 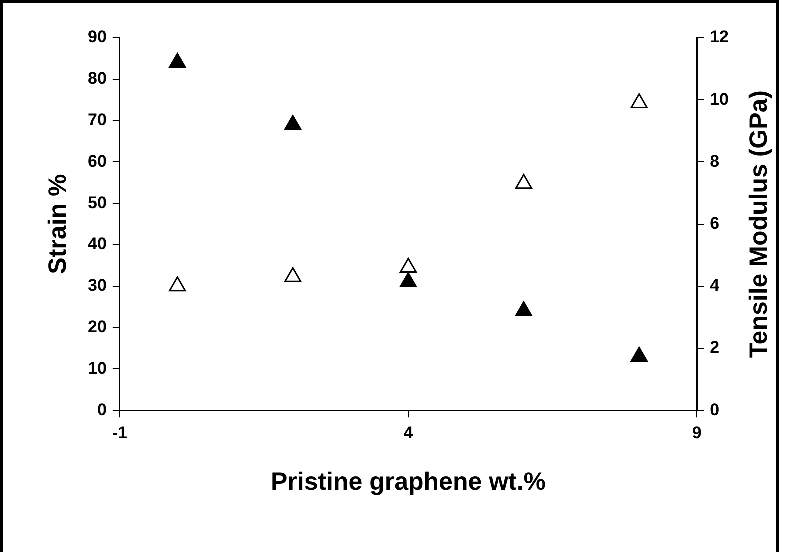 What do you see at coordinates (715, 223) in the screenshot?
I see `y2-tick-label: 6` at bounding box center [715, 223].